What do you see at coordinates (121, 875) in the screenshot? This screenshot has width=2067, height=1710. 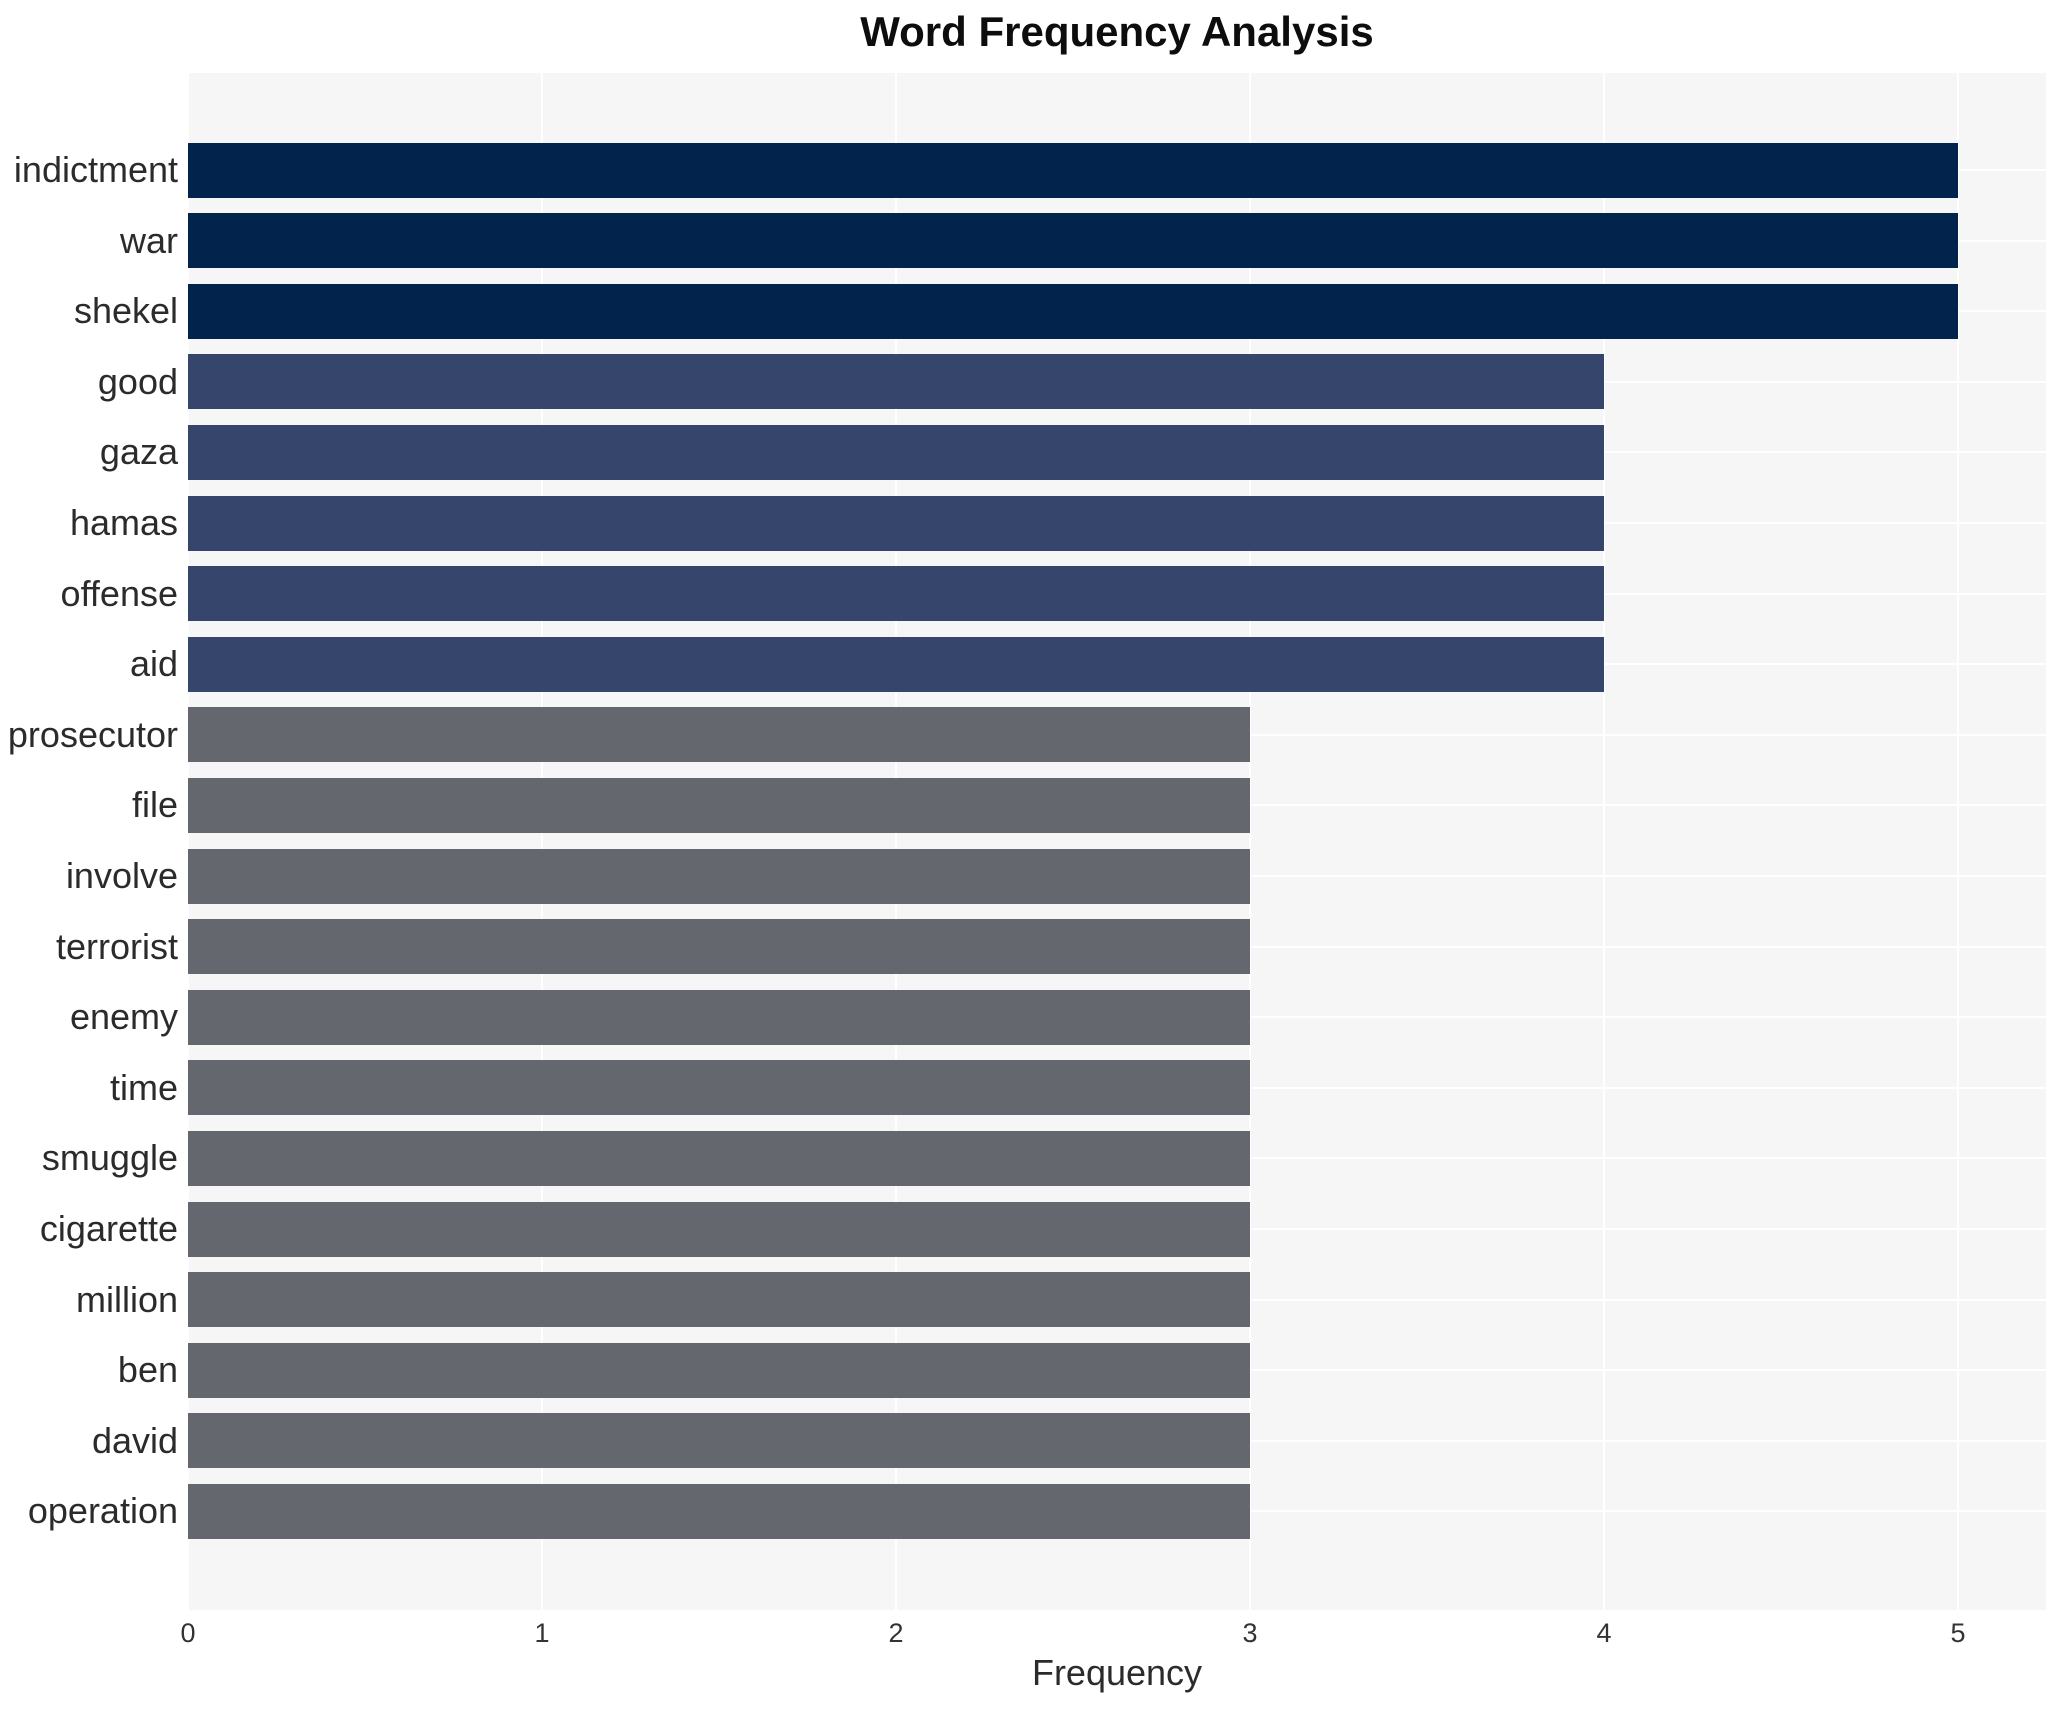 I see `y-label-involve: involve` at bounding box center [121, 875].